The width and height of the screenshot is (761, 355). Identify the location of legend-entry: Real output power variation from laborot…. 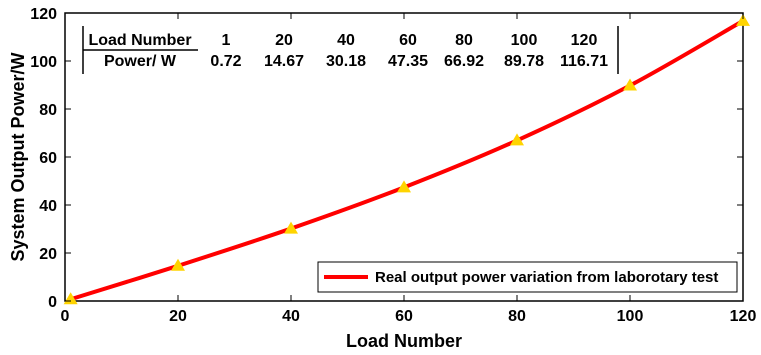
(546, 277).